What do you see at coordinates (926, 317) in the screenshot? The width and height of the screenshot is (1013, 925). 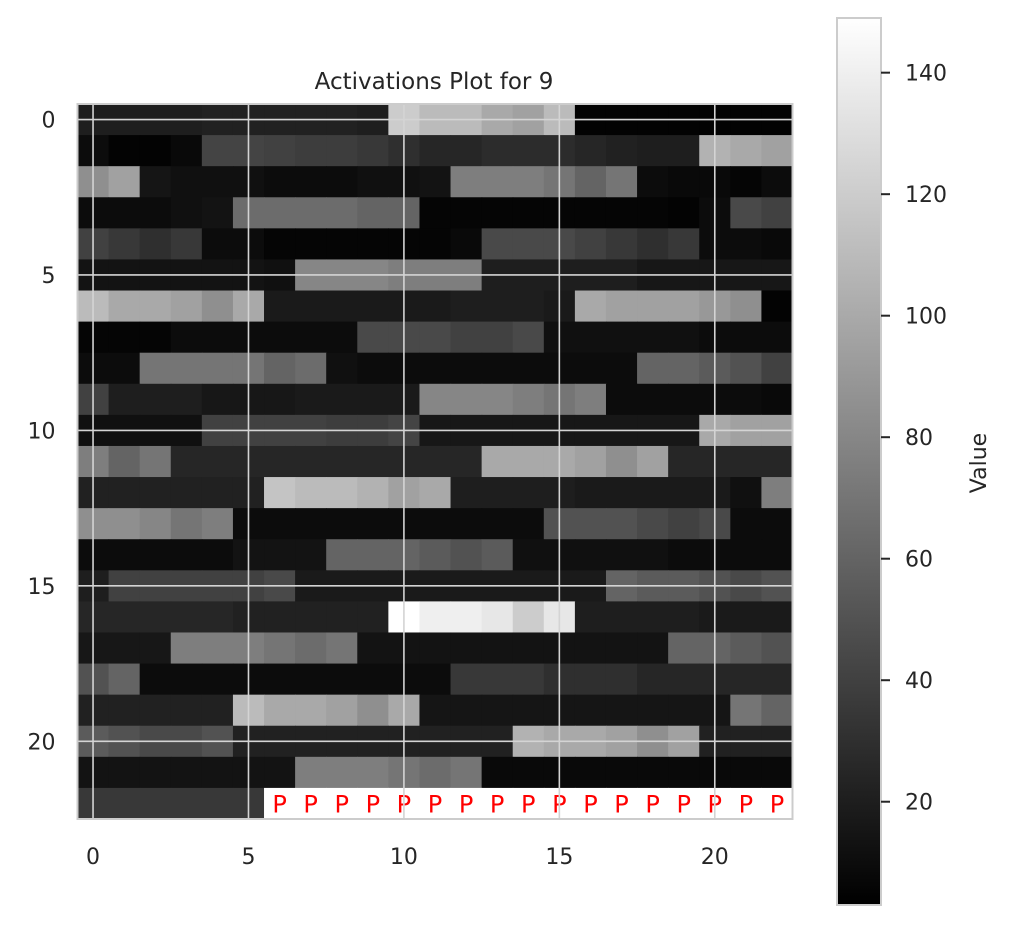 I see `colorbar-tick-label: 100` at bounding box center [926, 317].